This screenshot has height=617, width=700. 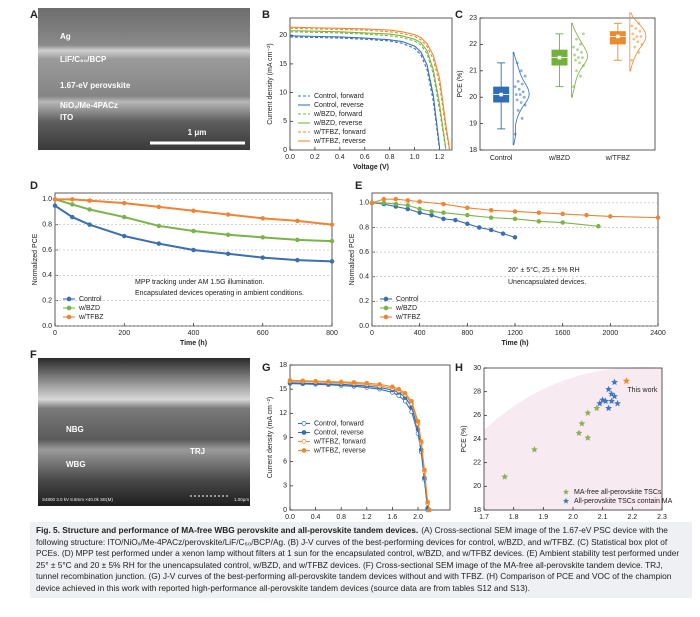 I want to click on x-tick-label: 1.7, so click(x=484, y=517).